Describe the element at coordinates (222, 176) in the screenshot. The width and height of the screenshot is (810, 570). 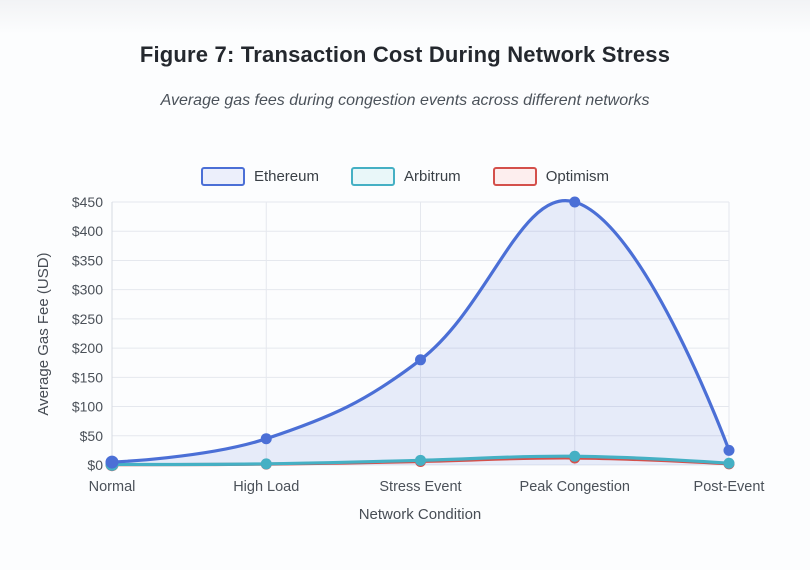
I see `legend-swatch-ethereum` at that location.